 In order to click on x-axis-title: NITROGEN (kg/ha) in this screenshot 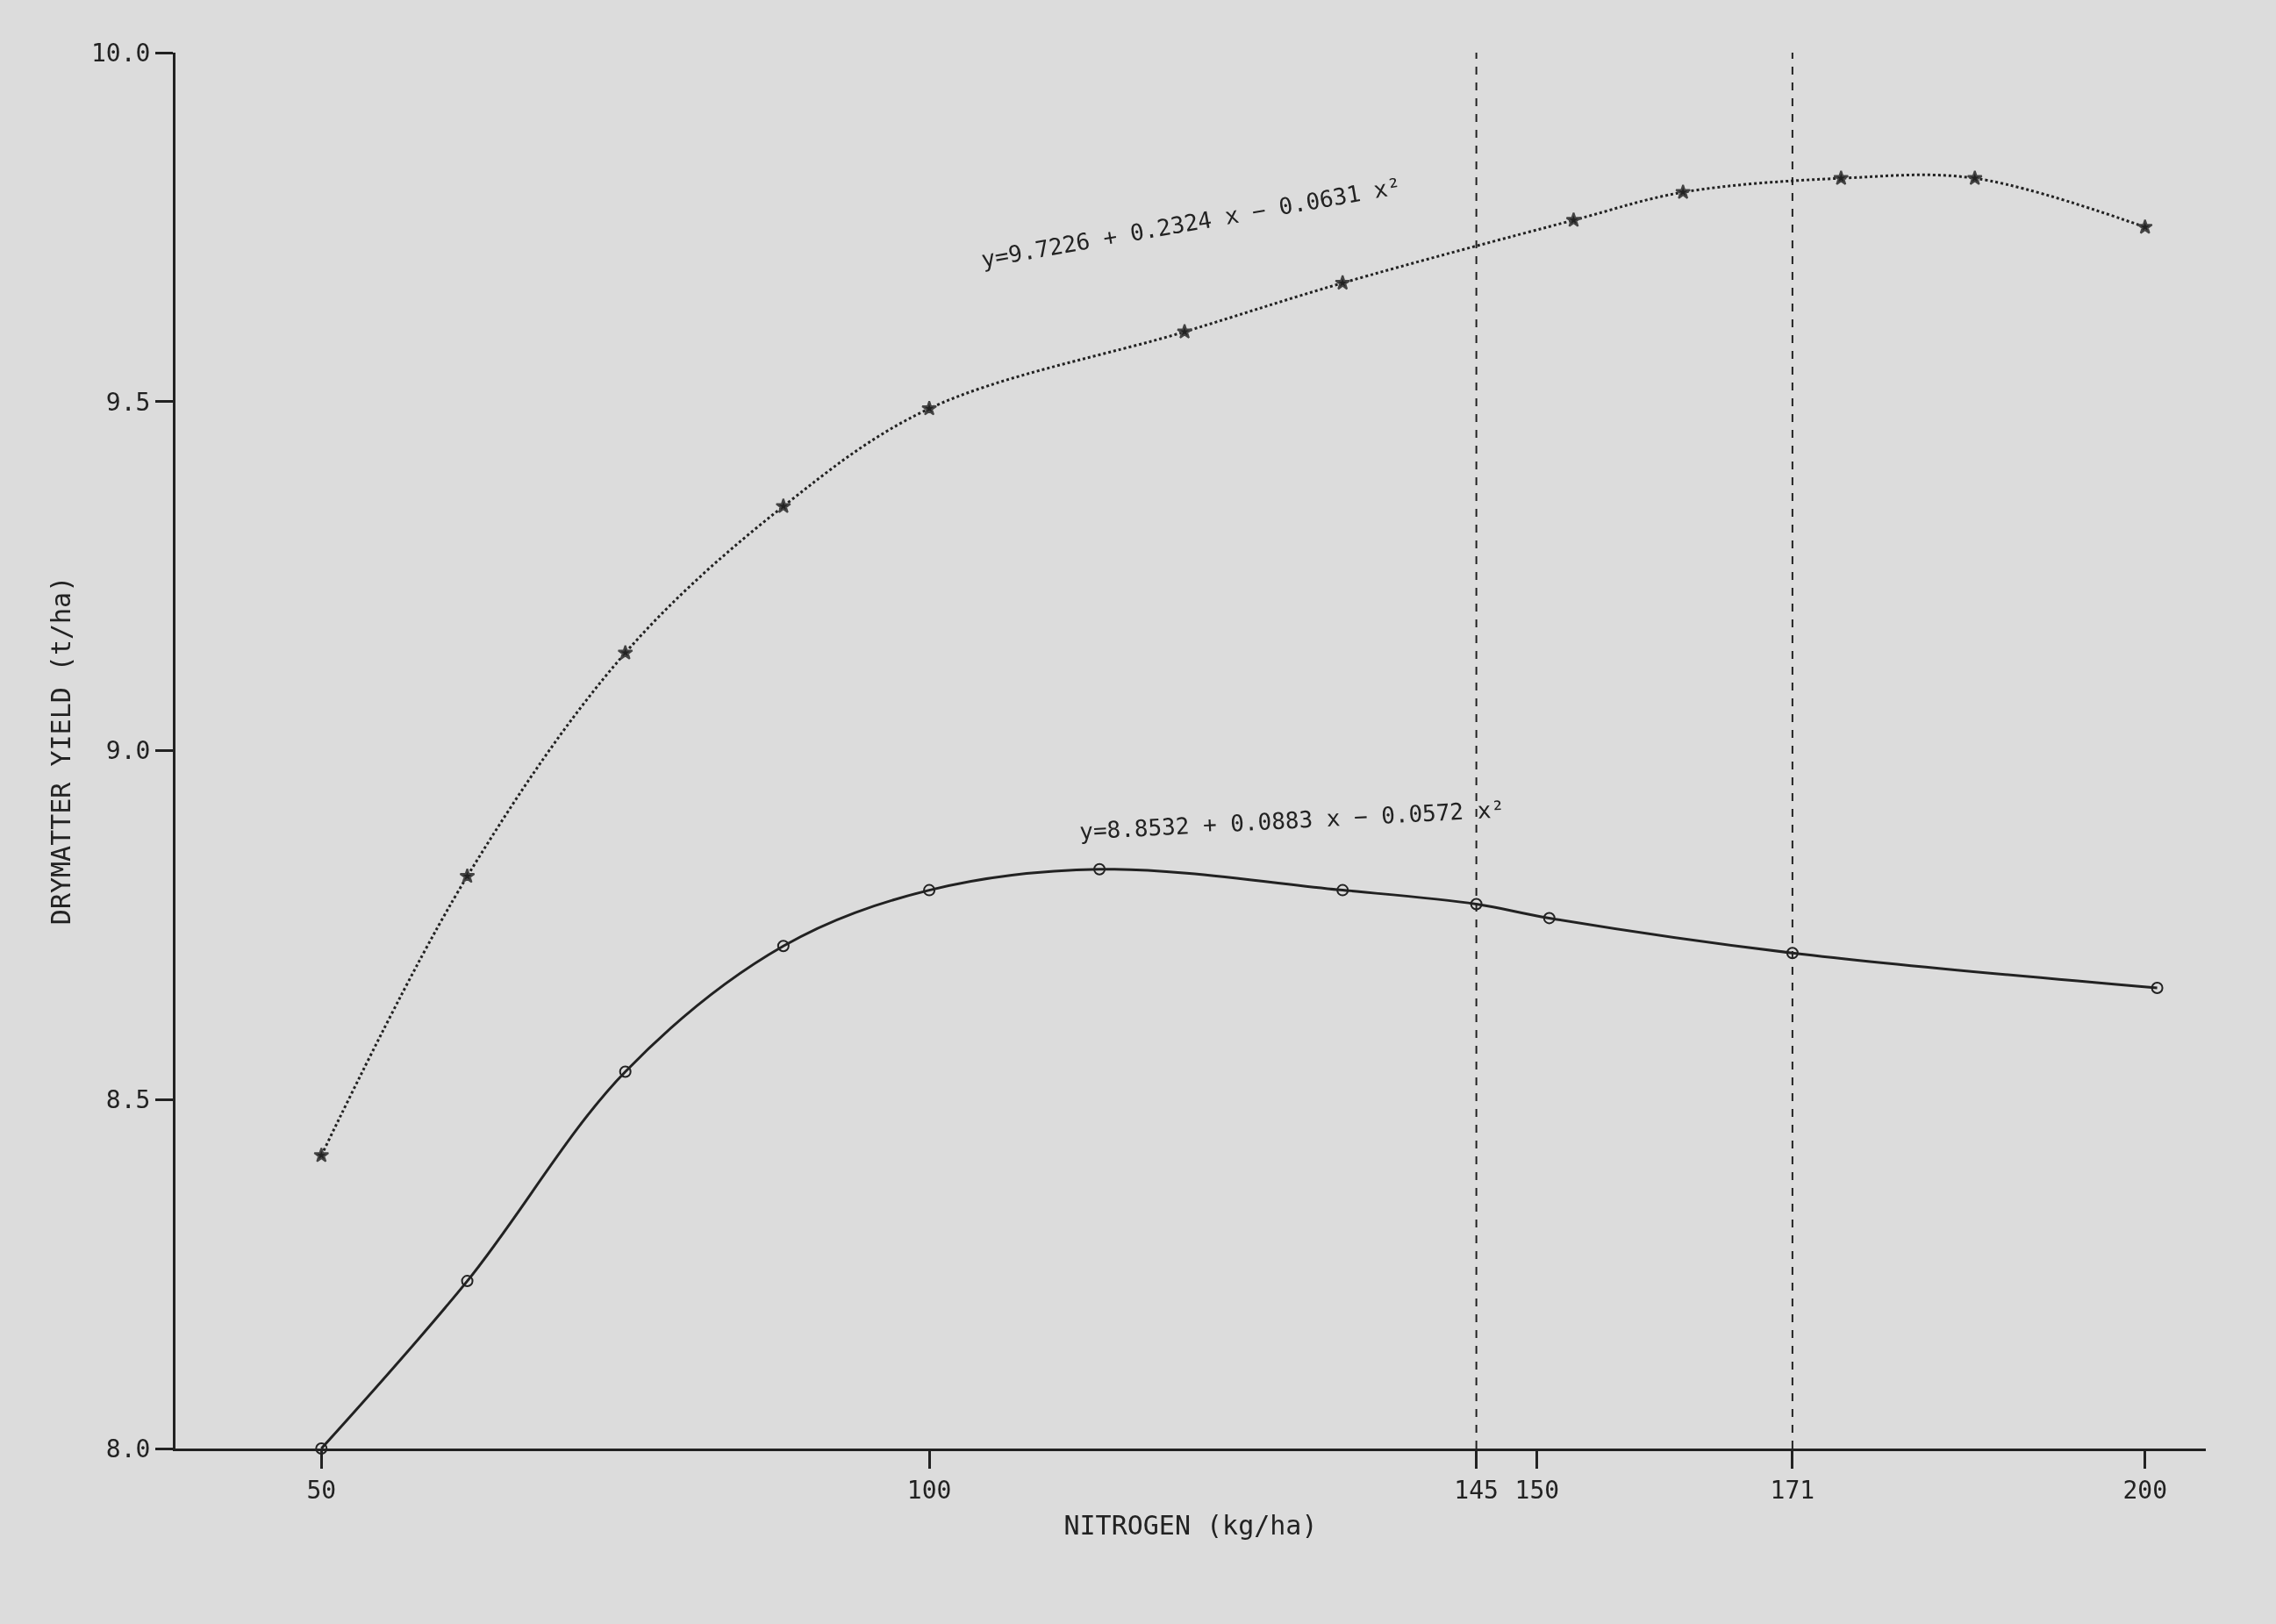, I will do `click(1190, 1526)`.